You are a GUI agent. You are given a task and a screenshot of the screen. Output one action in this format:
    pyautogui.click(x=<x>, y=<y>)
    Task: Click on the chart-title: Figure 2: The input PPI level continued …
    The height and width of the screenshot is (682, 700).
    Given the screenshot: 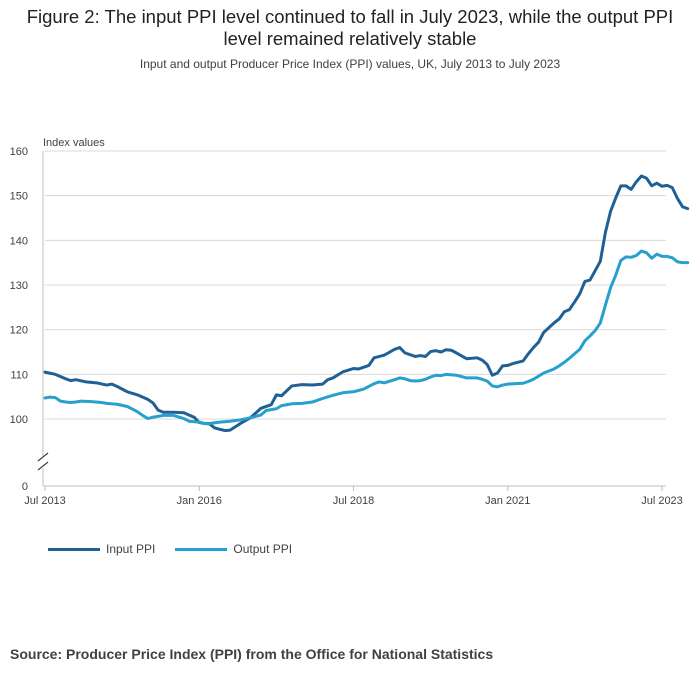 What is the action you would take?
    pyautogui.click(x=350, y=27)
    